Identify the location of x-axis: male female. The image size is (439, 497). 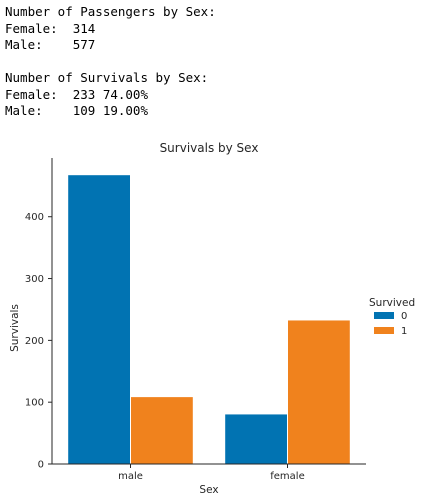
(209, 472).